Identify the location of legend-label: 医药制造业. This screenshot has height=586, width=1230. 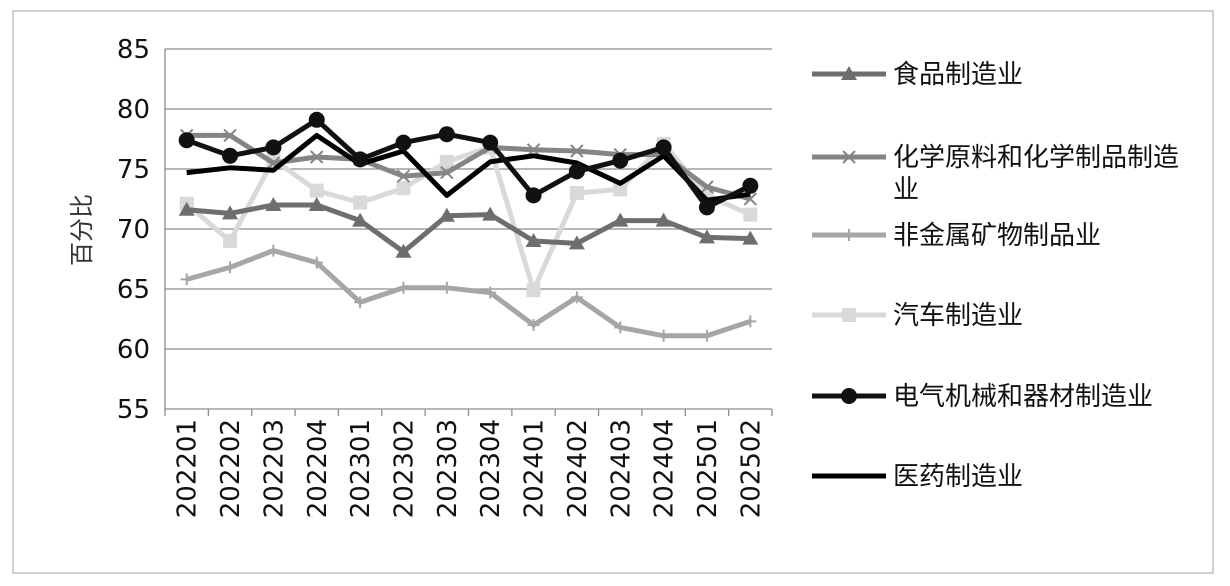
(958, 477).